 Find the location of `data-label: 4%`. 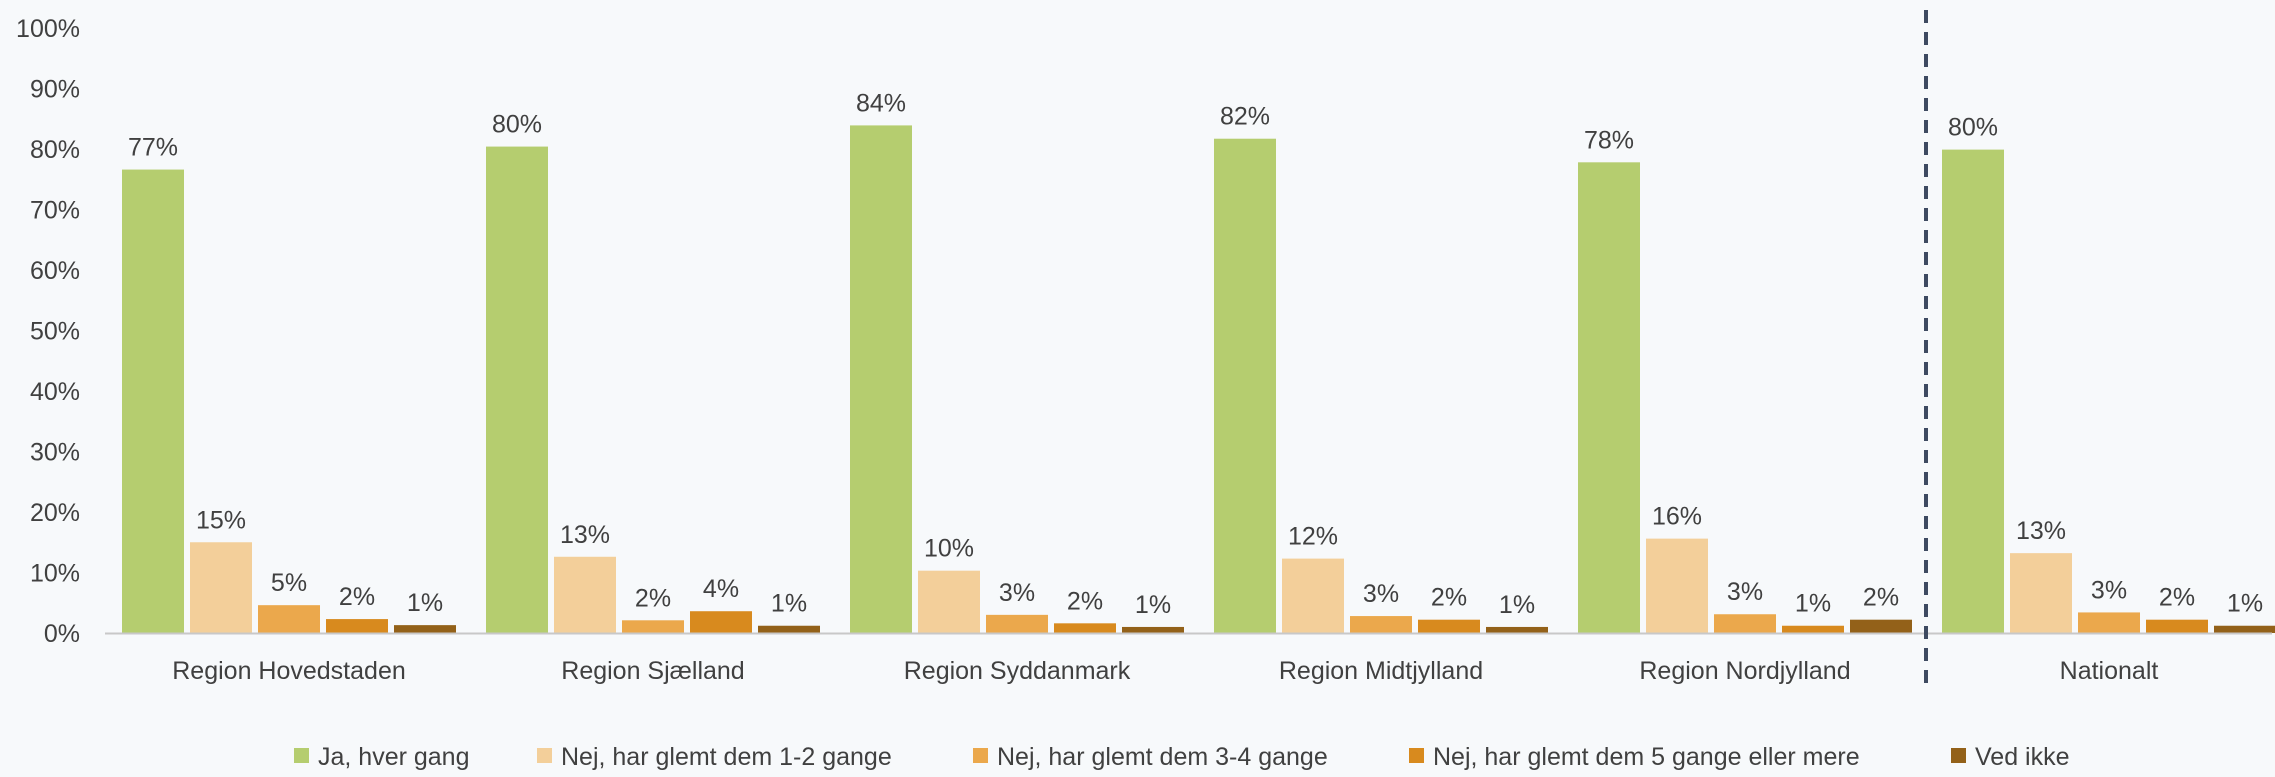

data-label: 4% is located at coordinates (721, 589).